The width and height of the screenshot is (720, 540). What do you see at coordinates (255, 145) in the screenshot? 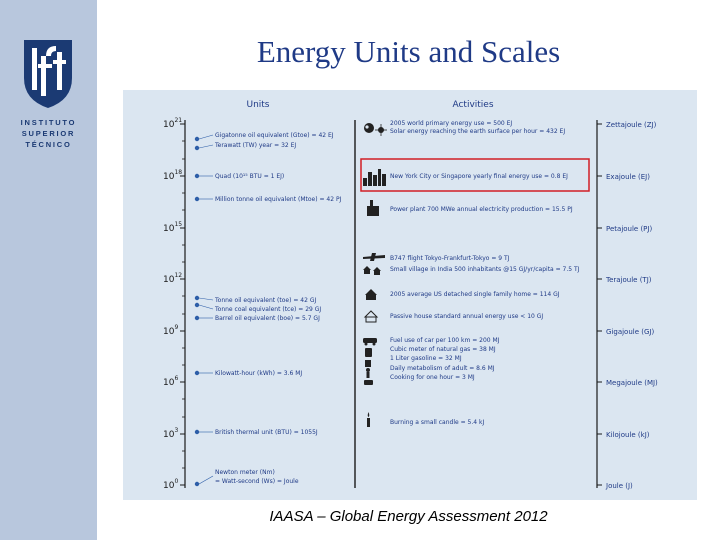
I see `unit-label: Terawatt (TW) year = 32 EJ` at bounding box center [255, 145].